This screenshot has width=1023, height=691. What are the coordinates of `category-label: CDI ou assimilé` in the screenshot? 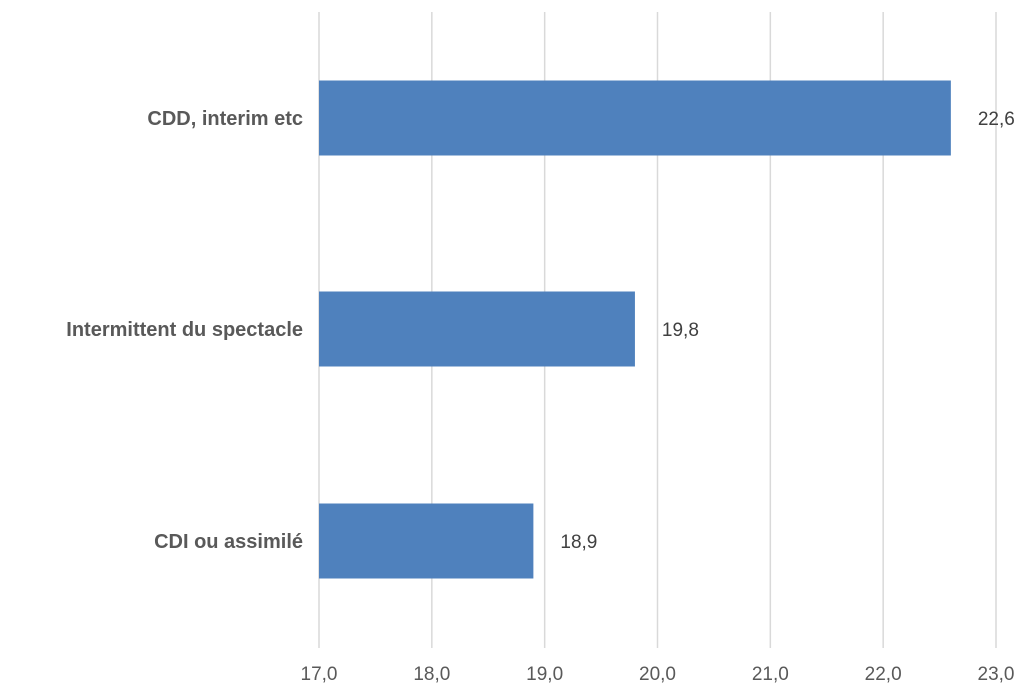 It's located at (228, 542).